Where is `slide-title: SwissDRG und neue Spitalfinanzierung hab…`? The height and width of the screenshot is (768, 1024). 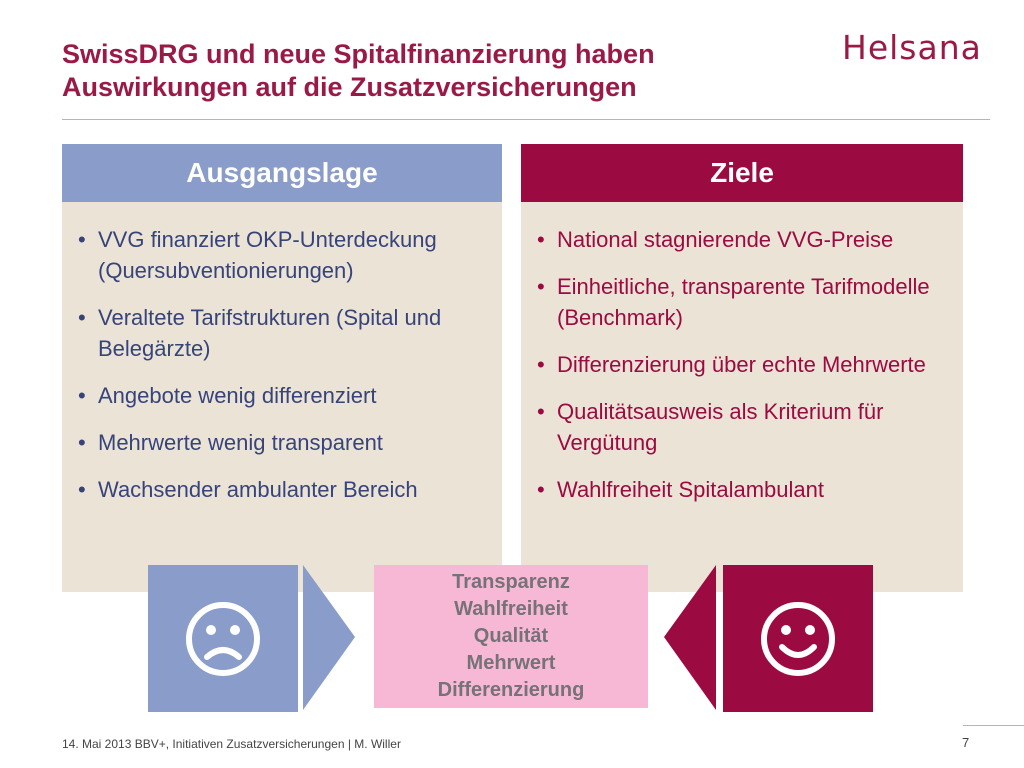 slide-title: SwissDRG und neue Spitalfinanzierung hab… is located at coordinates (432, 71).